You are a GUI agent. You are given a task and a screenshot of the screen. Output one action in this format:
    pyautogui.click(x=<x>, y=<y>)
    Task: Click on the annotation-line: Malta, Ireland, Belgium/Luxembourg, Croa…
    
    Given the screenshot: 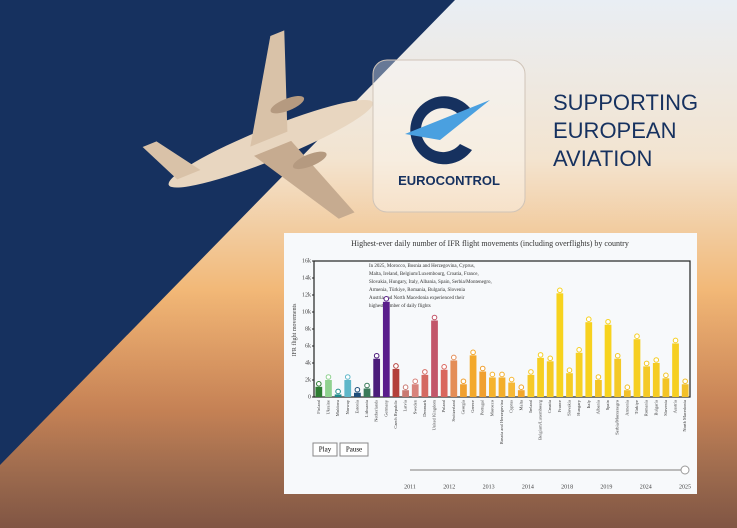 What is the action you would take?
    pyautogui.click(x=424, y=274)
    